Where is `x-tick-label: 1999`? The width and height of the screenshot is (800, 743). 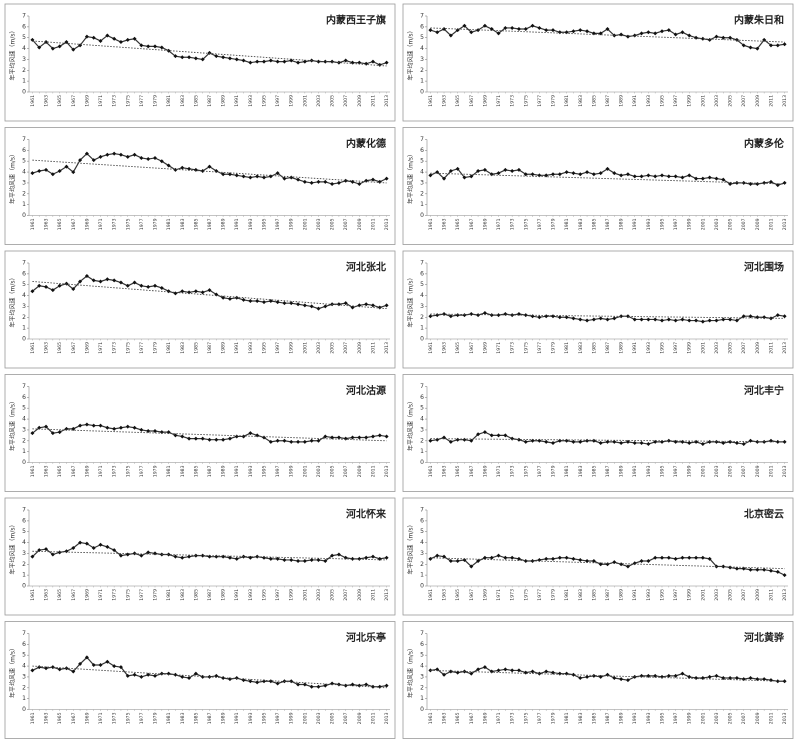
x-tick-label: 1999 is located at coordinates (690, 101).